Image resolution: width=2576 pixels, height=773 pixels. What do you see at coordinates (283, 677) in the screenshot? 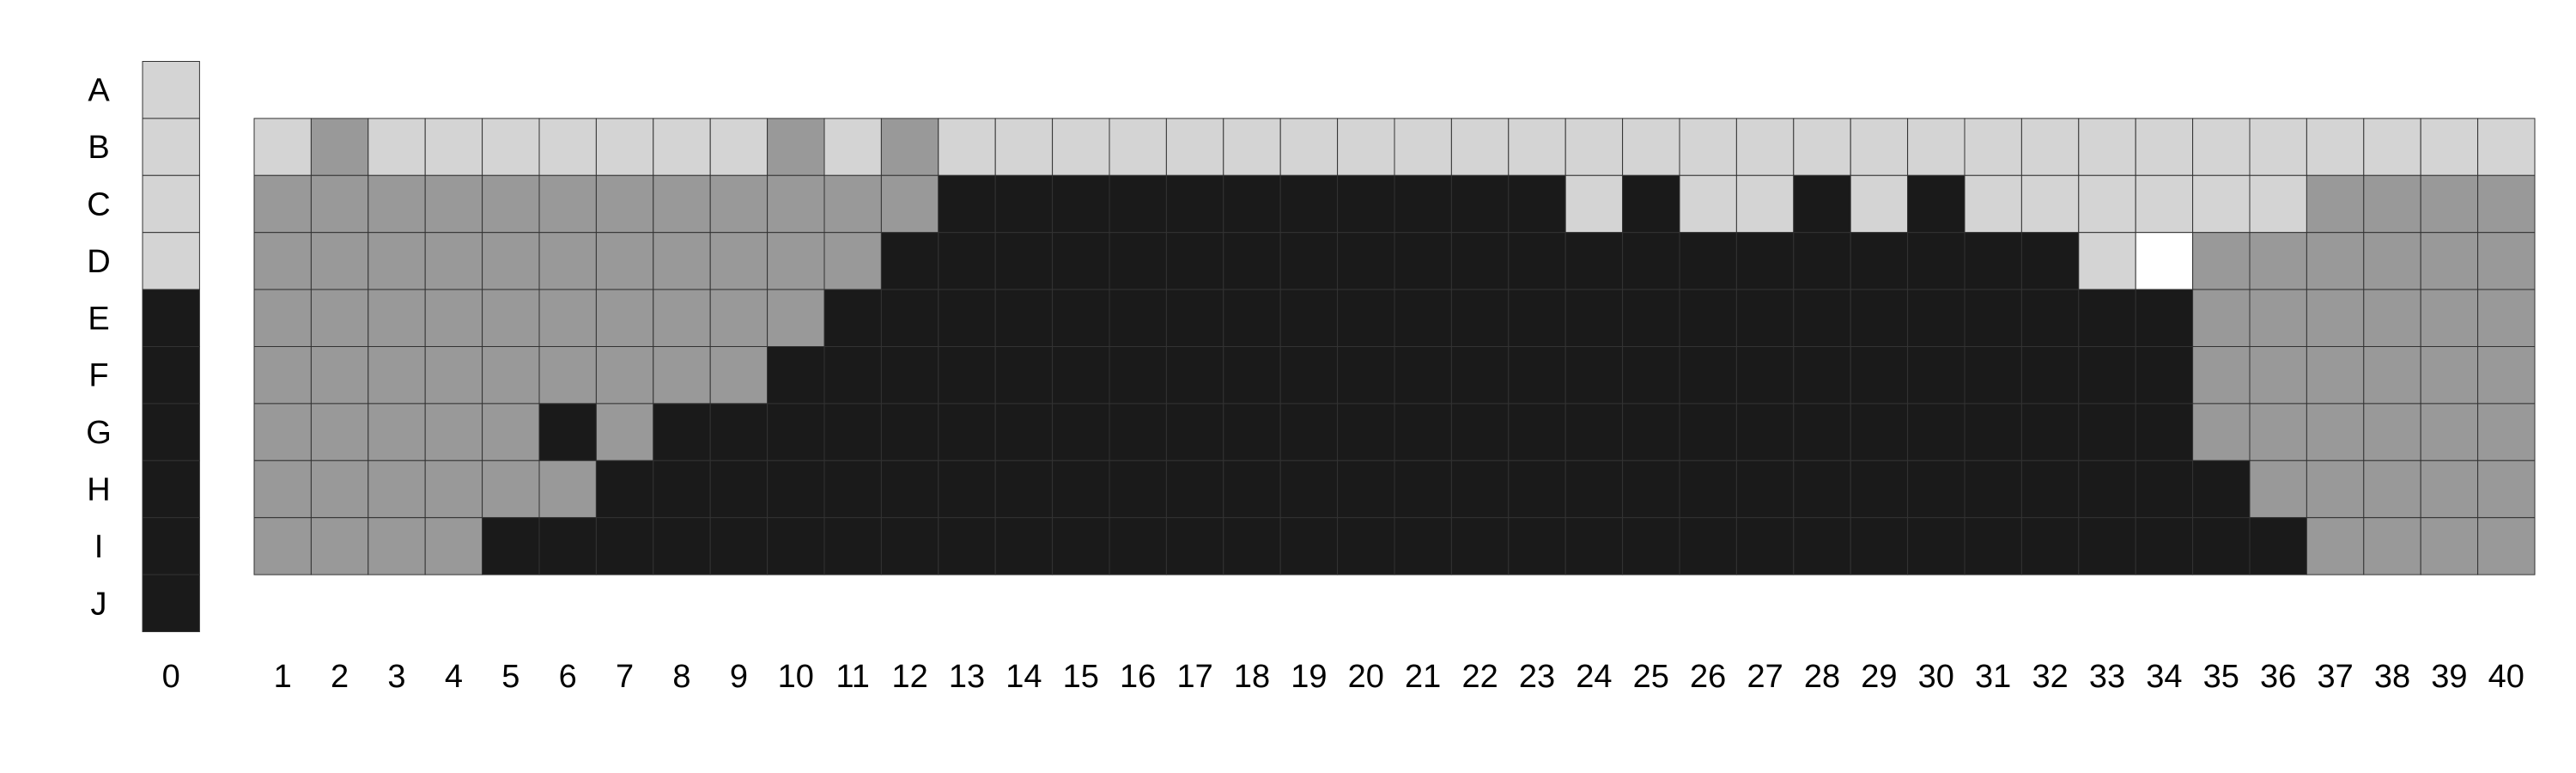
I see `column-label-1: 1` at bounding box center [283, 677].